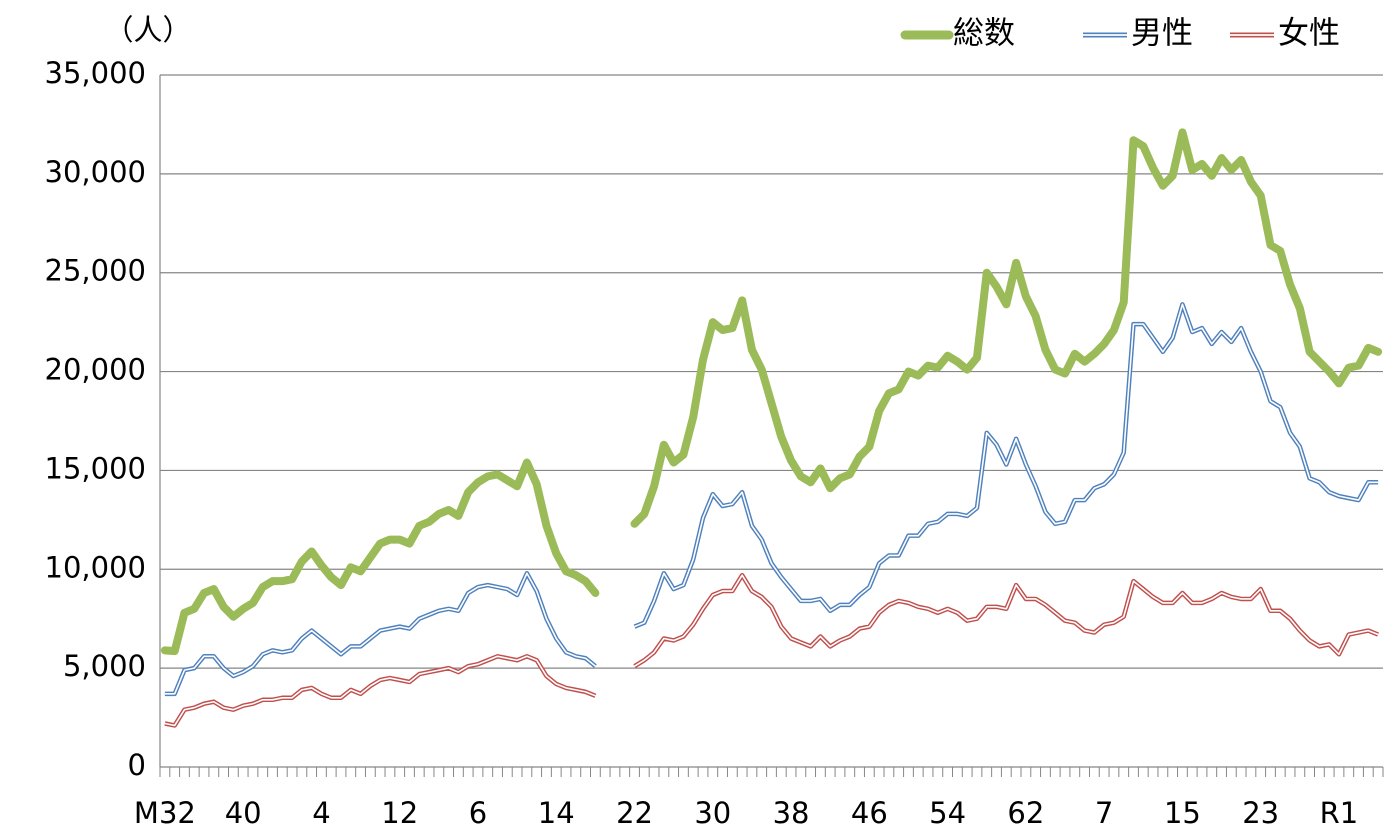 Image resolution: width=1395 pixels, height=832 pixels. What do you see at coordinates (95, 567) in the screenshot?
I see `y-tick-label: 10,000` at bounding box center [95, 567].